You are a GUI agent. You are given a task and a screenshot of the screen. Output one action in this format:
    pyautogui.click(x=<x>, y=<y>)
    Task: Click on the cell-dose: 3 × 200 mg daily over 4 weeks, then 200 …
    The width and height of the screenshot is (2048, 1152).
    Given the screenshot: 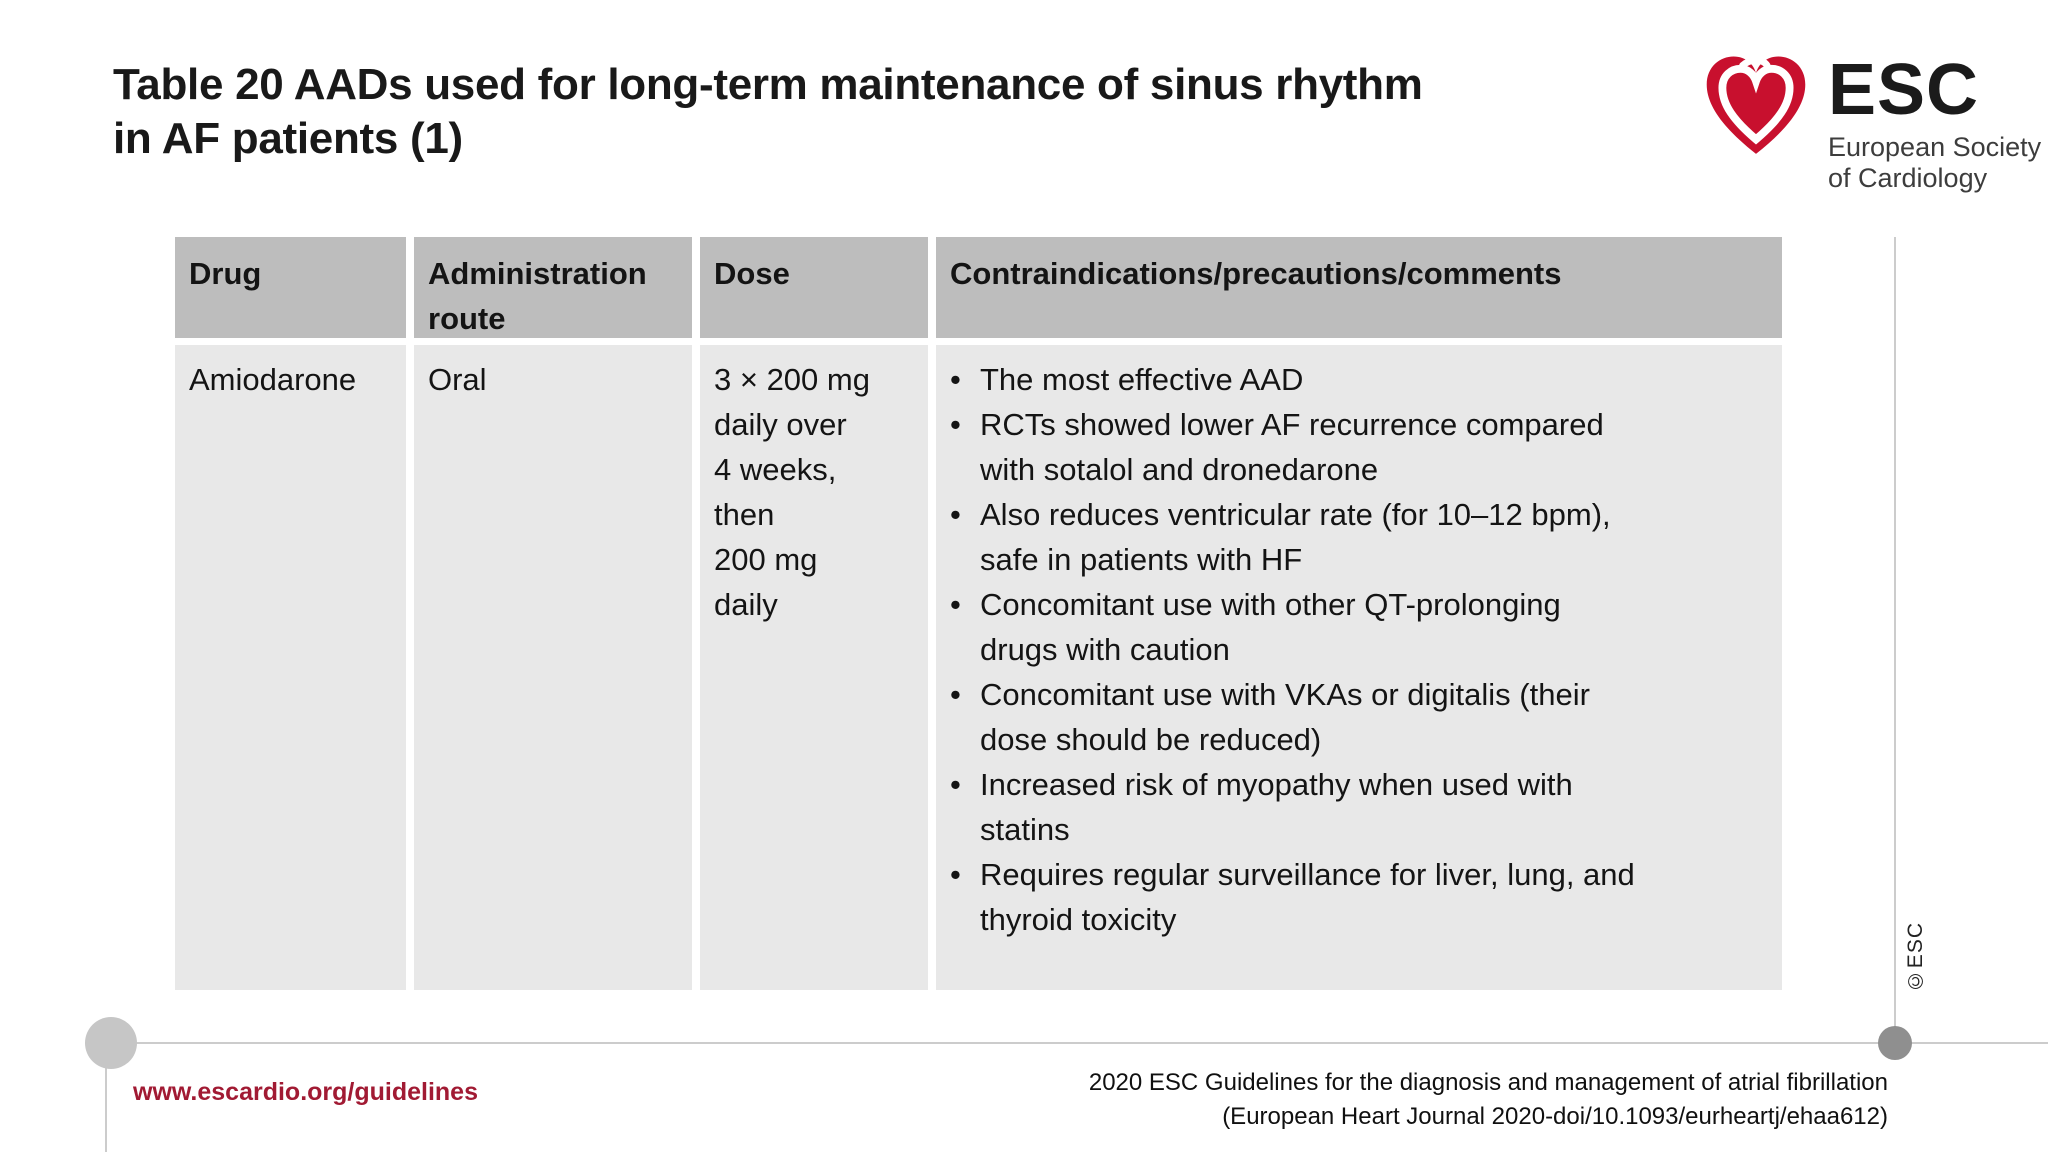 What is the action you would take?
    pyautogui.click(x=814, y=667)
    